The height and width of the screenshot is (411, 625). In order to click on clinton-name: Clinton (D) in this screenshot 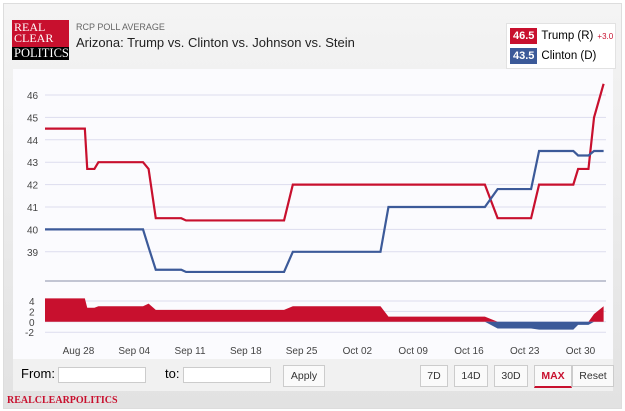, I will do `click(569, 56)`.